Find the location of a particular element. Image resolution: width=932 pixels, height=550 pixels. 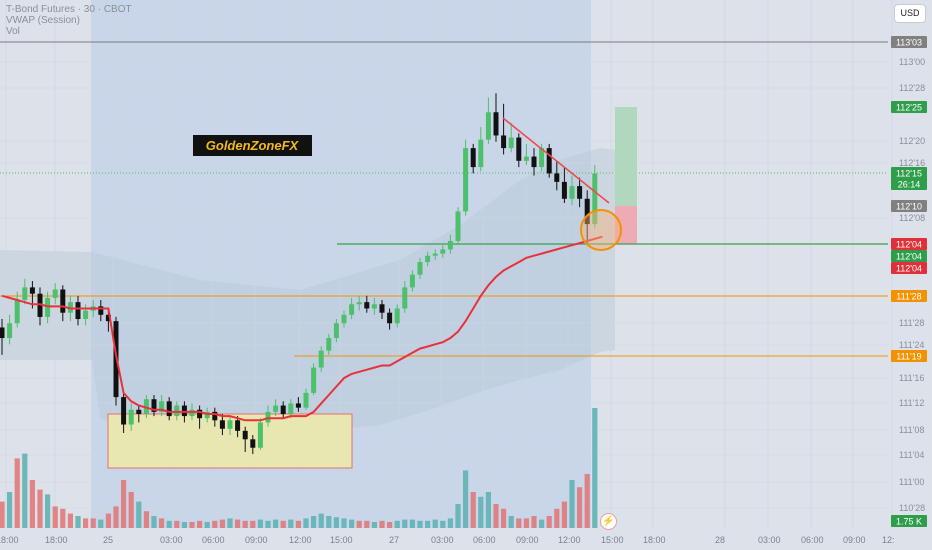

trendline is located at coordinates (556, 160).